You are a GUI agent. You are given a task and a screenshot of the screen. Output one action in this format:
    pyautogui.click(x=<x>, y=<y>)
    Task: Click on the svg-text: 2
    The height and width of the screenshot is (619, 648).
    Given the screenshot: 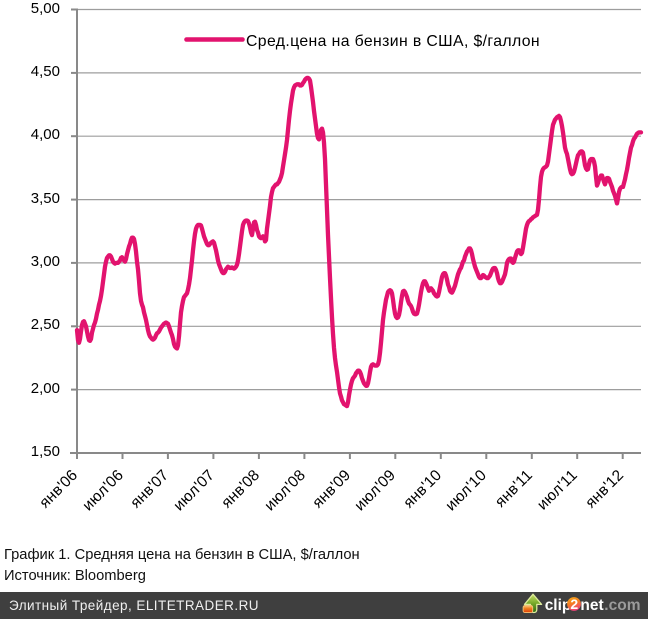 What is the action you would take?
    pyautogui.click(x=574, y=604)
    